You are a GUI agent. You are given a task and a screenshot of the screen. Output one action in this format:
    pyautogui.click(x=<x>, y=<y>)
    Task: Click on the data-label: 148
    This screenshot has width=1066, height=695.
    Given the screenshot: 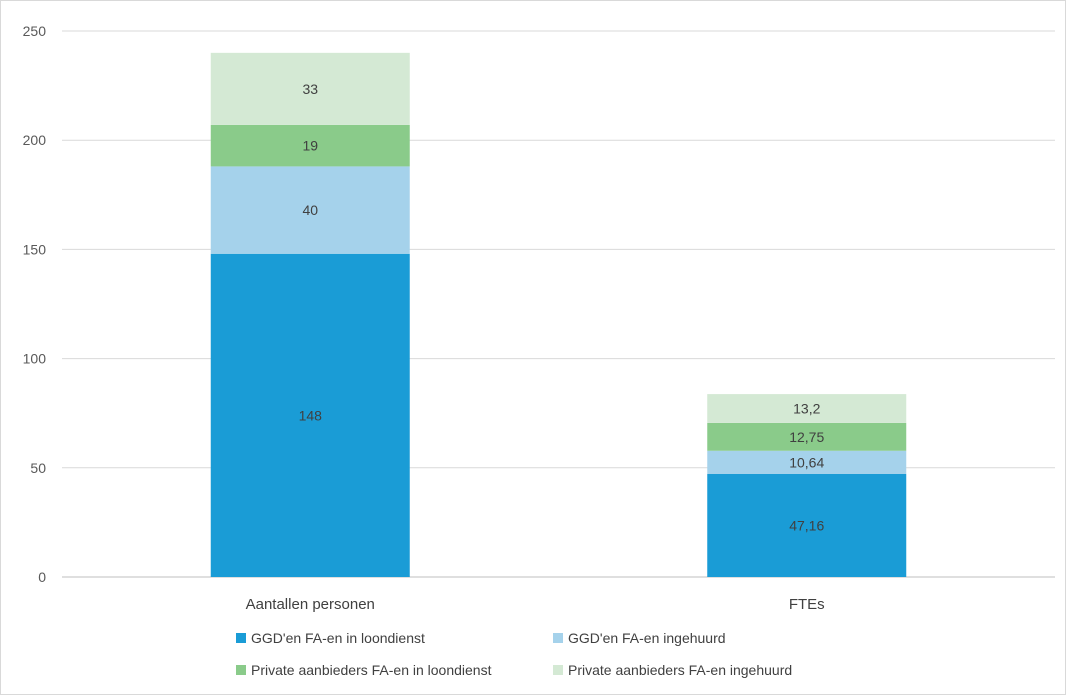 What is the action you would take?
    pyautogui.click(x=311, y=415)
    